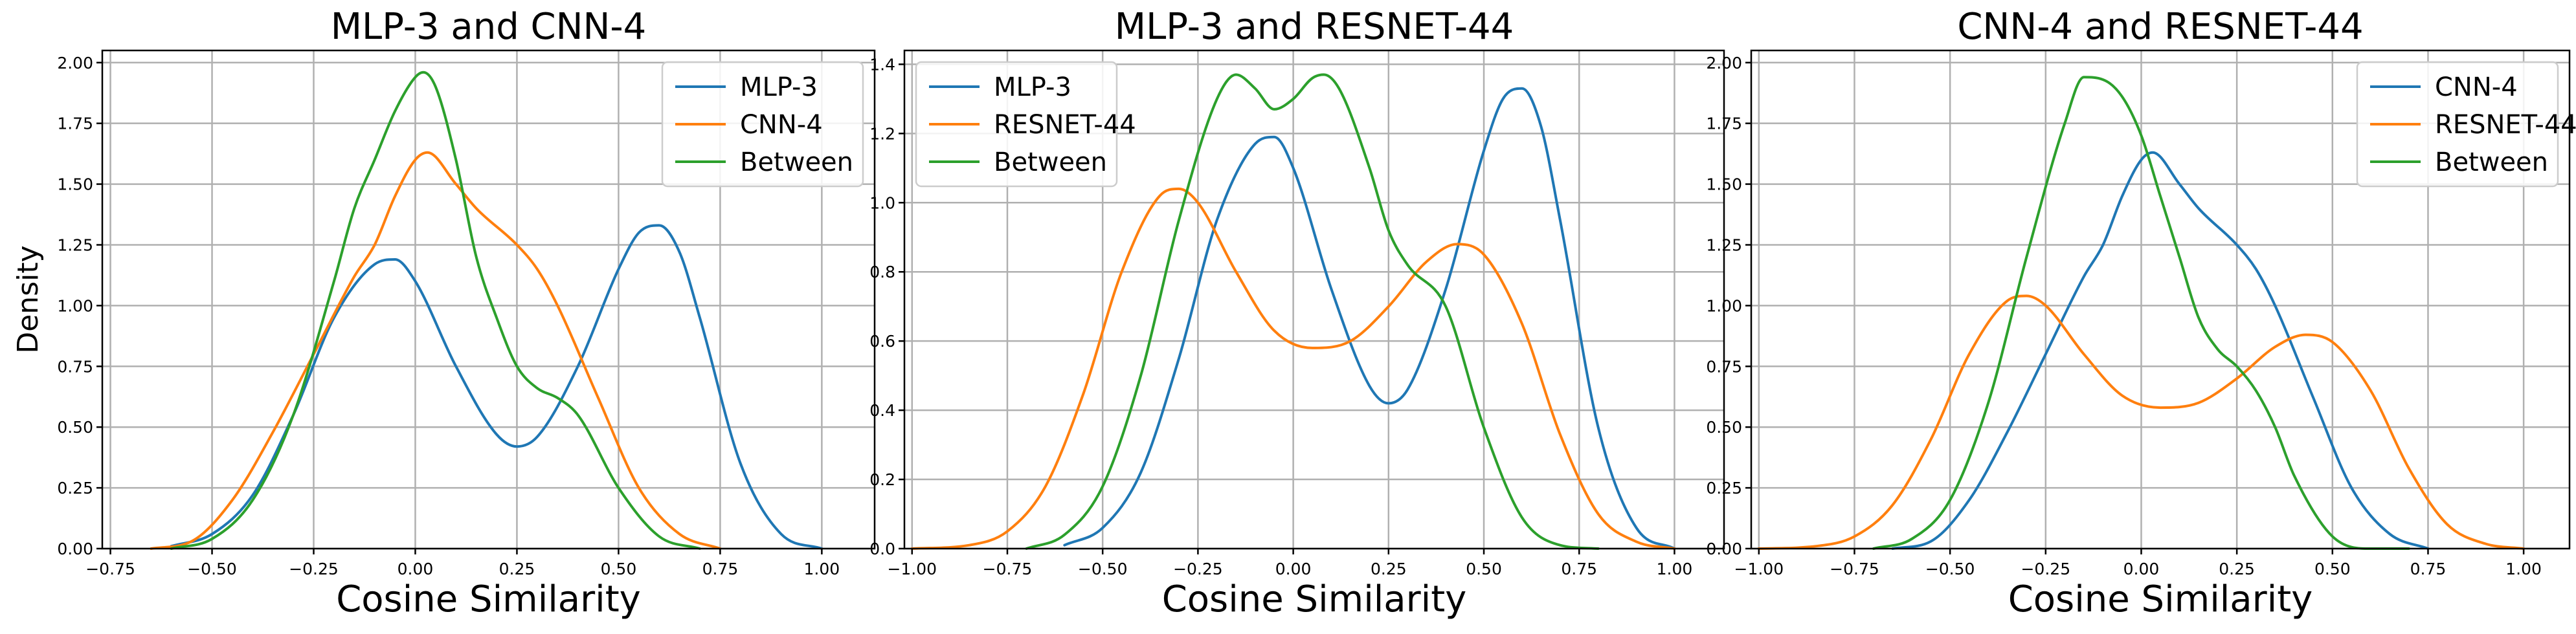 Image resolution: width=2576 pixels, height=634 pixels. I want to click on y-tick-label: 0.2, so click(882, 479).